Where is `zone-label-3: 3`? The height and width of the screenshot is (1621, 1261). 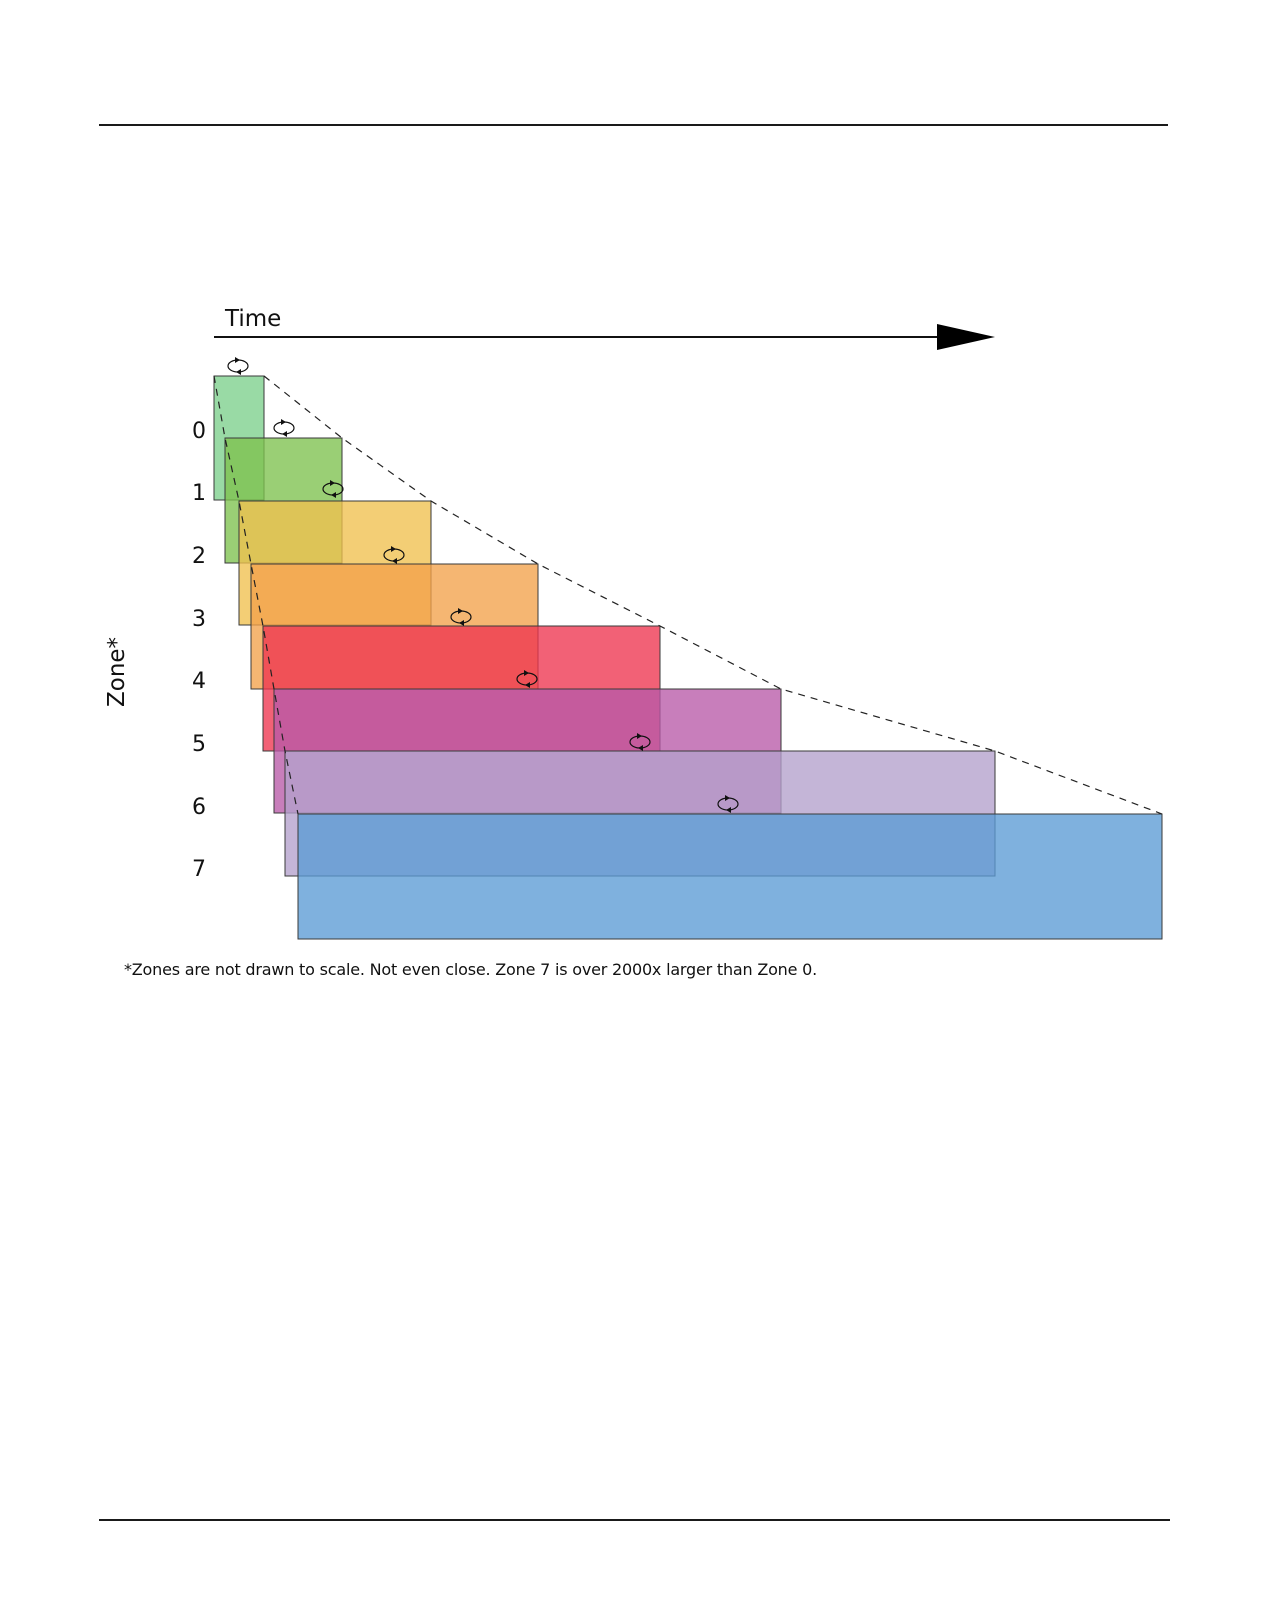
zone-label-3: 3 is located at coordinates (199, 619).